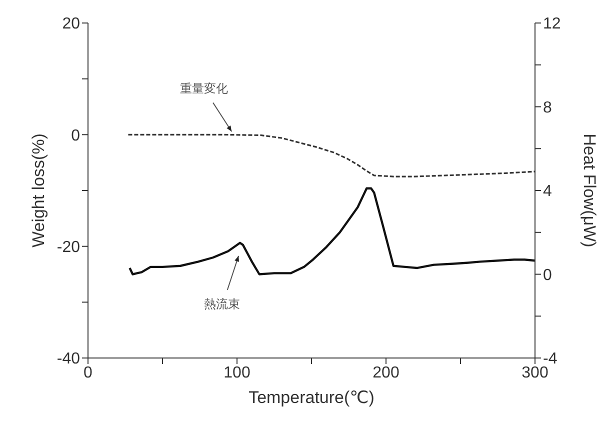 The height and width of the screenshot is (431, 614). Describe the element at coordinates (68, 247) in the screenshot. I see `y-tick-label: -20` at that location.